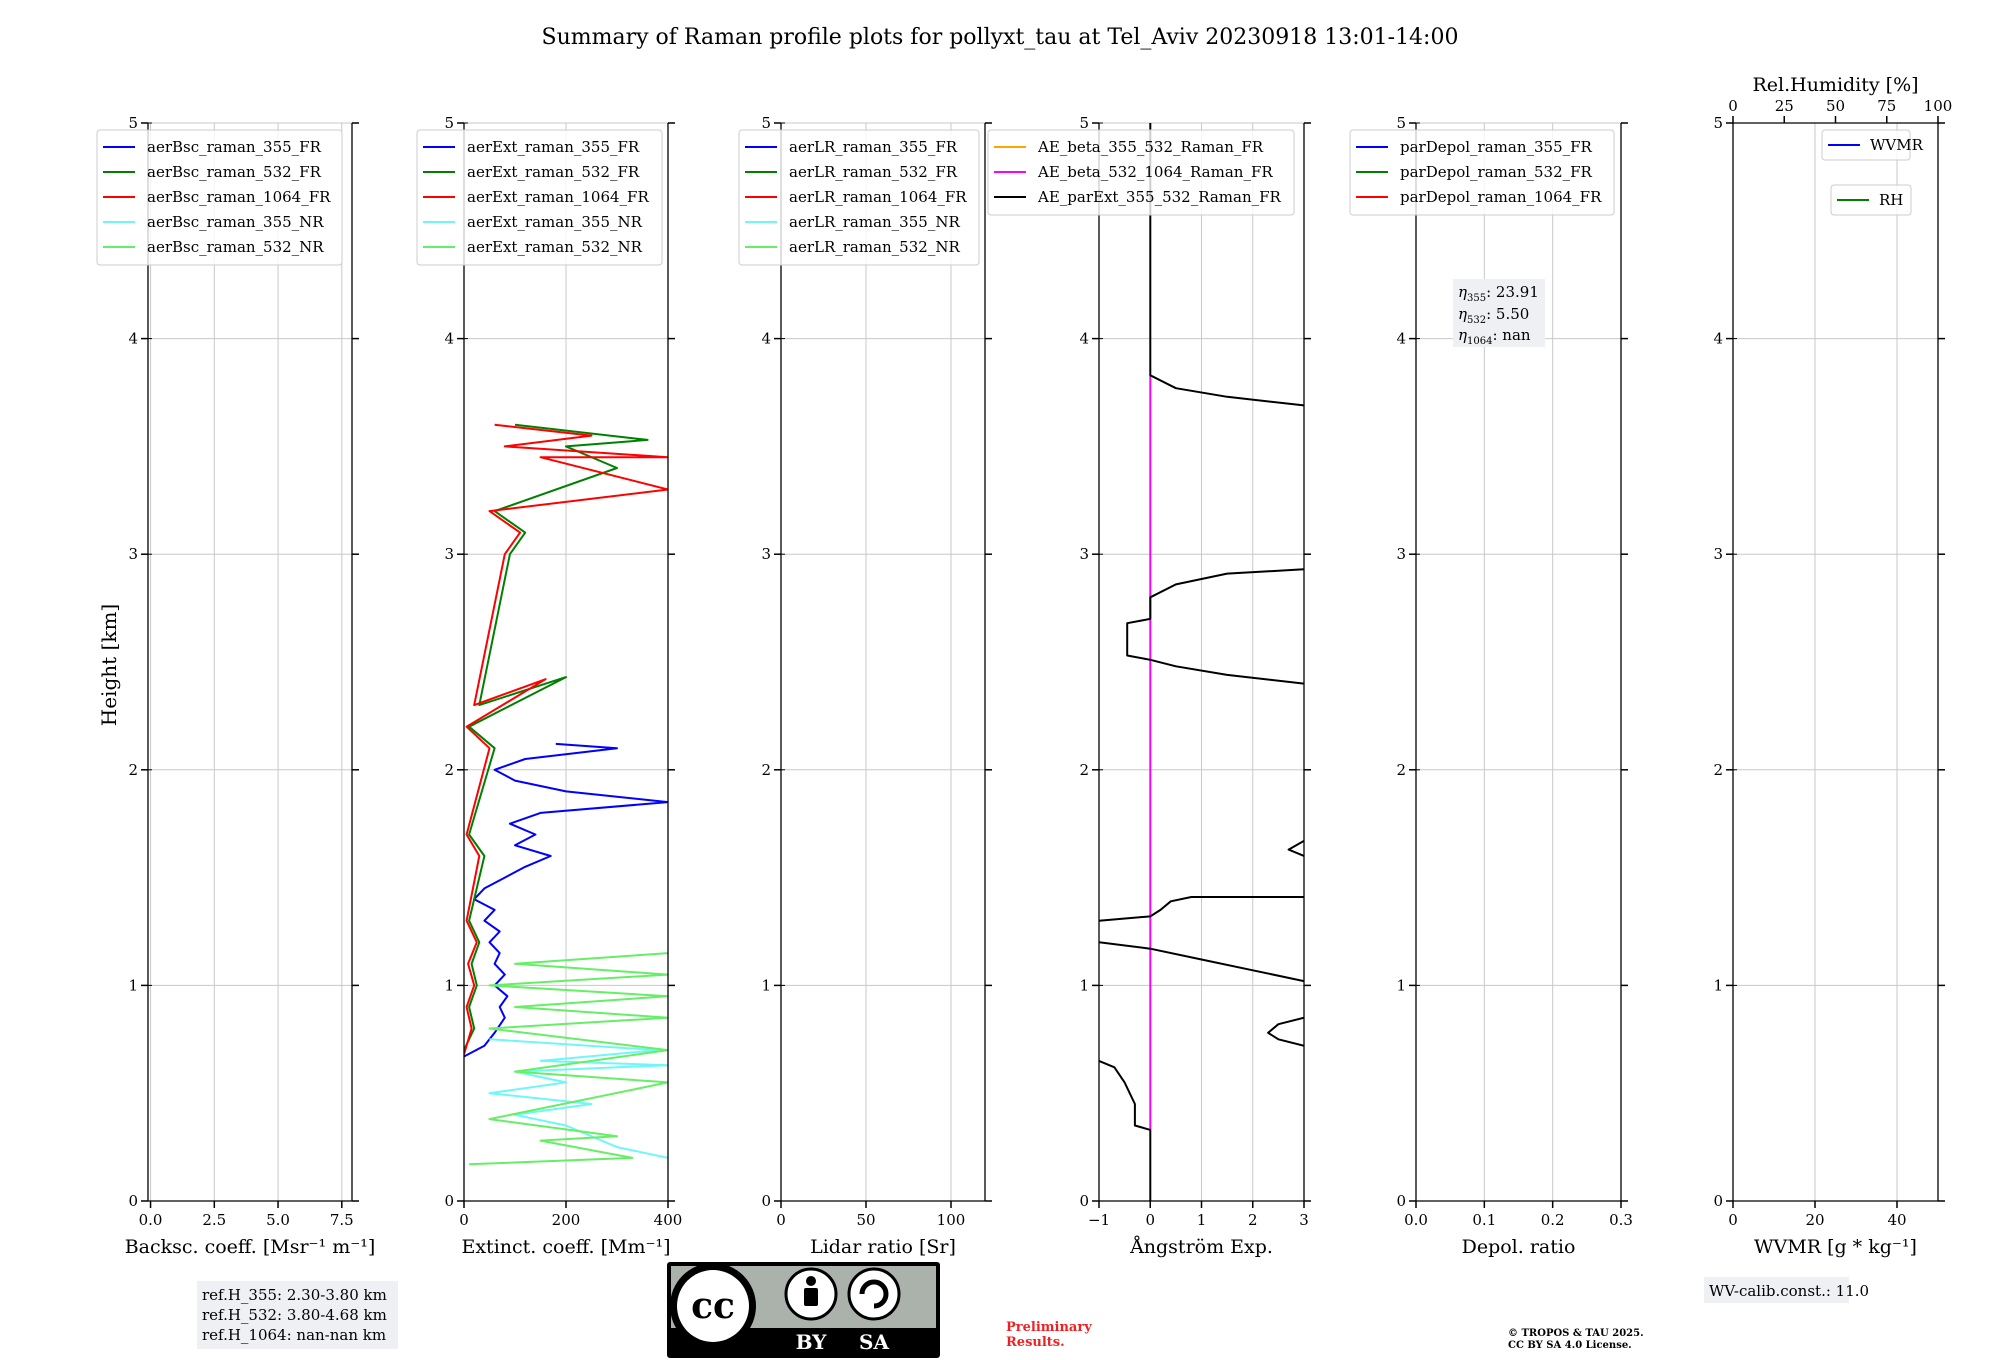 The image size is (2000, 1360). I want to click on x-tick-label: 40, so click(1896, 1220).